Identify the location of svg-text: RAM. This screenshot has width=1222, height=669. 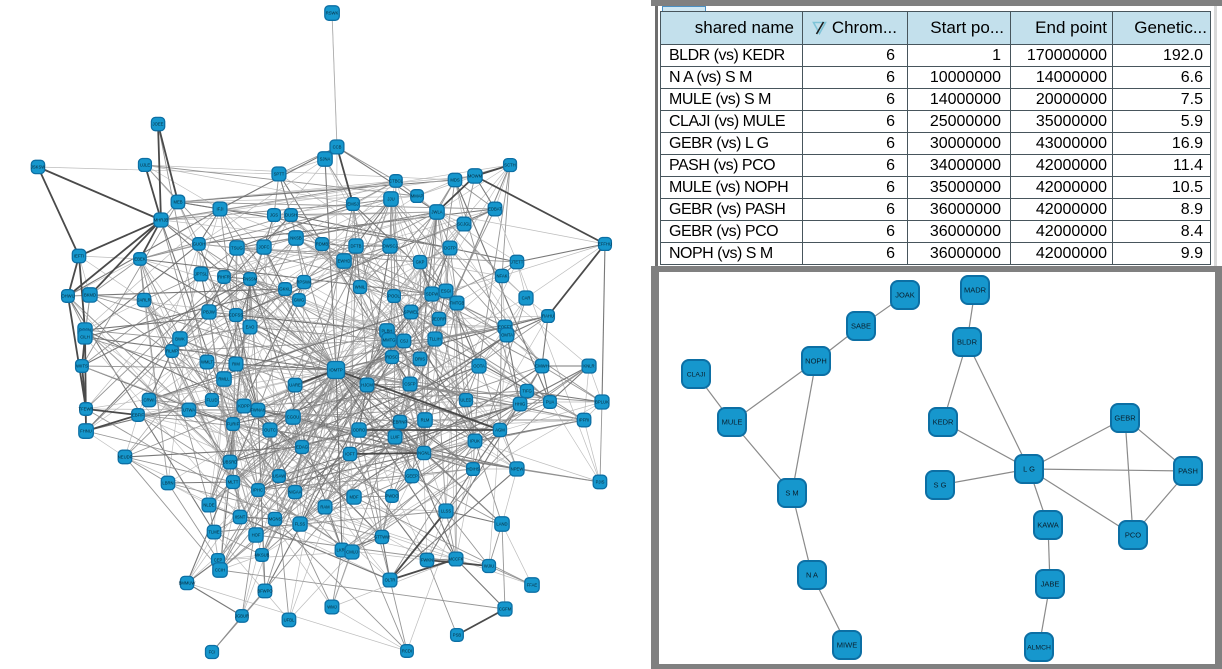
(325, 507).